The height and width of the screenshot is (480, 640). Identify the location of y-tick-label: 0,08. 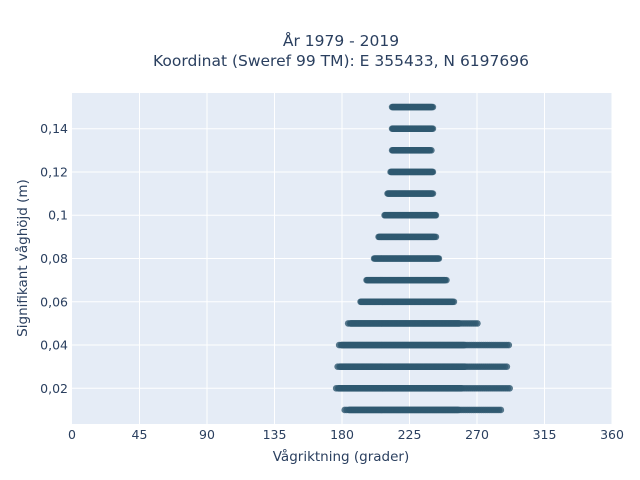
(54, 258).